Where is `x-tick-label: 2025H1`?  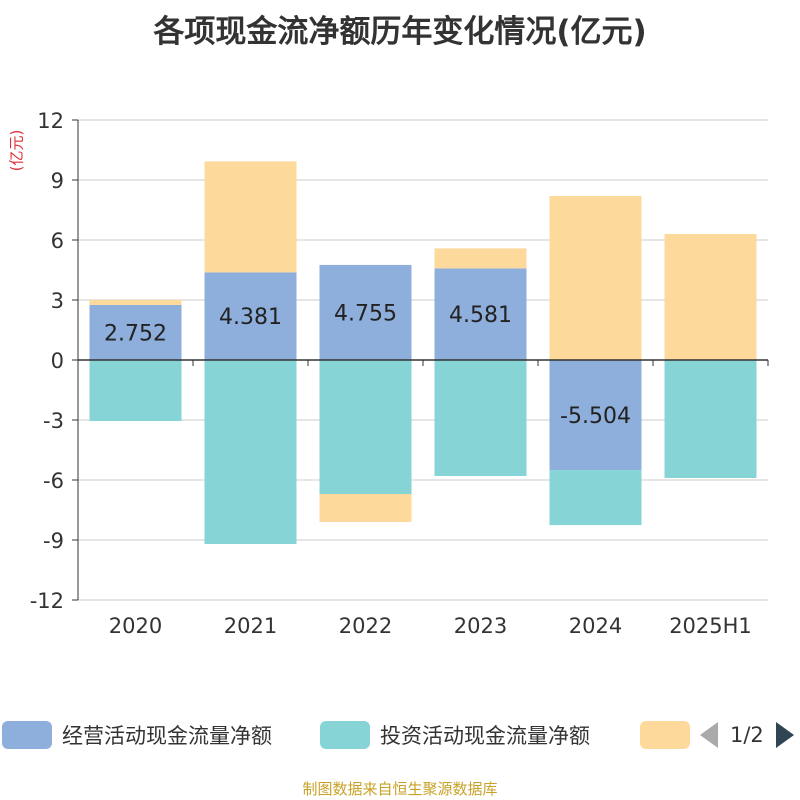 x-tick-label: 2025H1 is located at coordinates (710, 626).